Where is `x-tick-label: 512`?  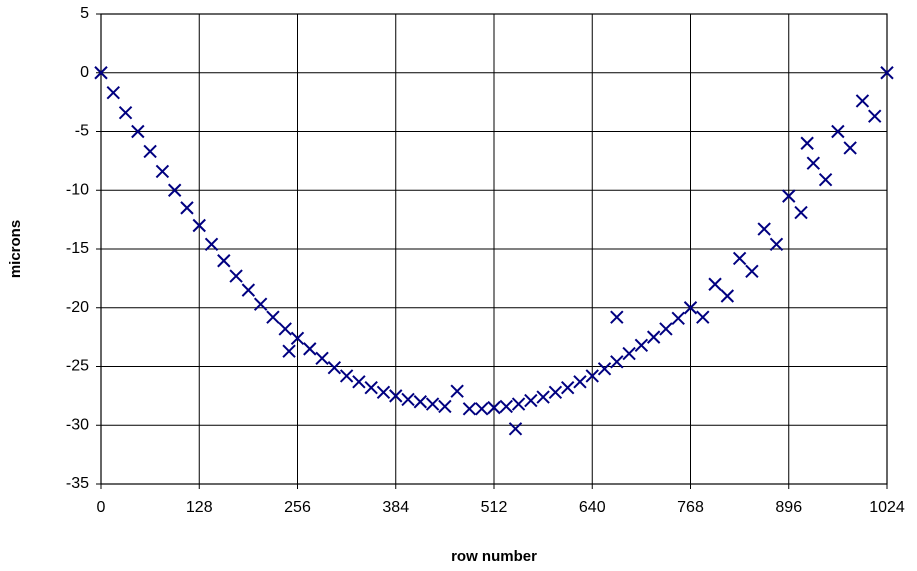 x-tick-label: 512 is located at coordinates (494, 507).